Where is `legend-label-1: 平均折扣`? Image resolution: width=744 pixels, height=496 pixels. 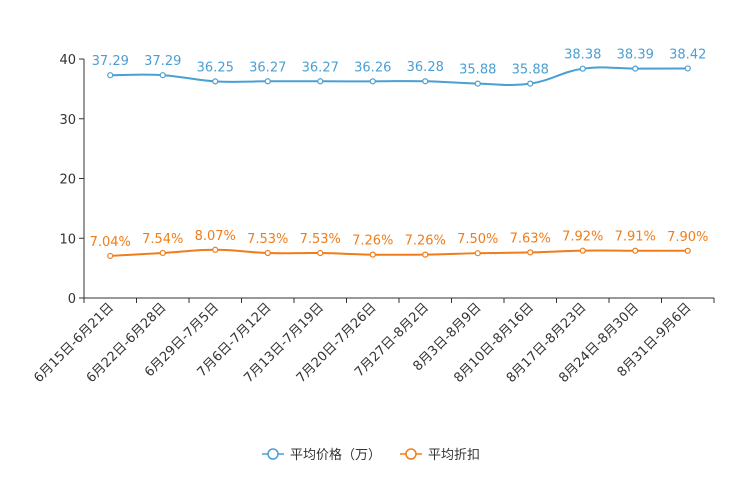 legend-label-1: 平均折扣 is located at coordinates (454, 455).